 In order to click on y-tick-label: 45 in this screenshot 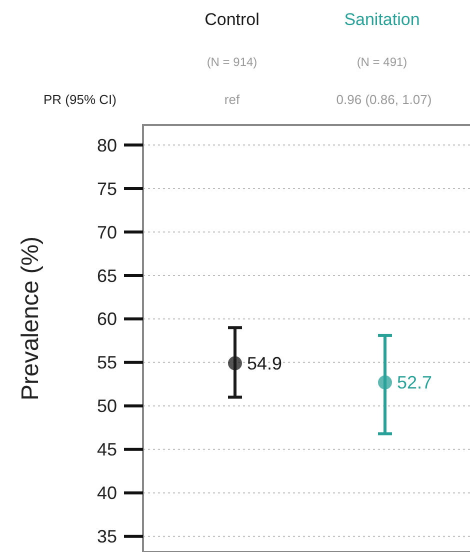, I will do `click(106, 450)`.